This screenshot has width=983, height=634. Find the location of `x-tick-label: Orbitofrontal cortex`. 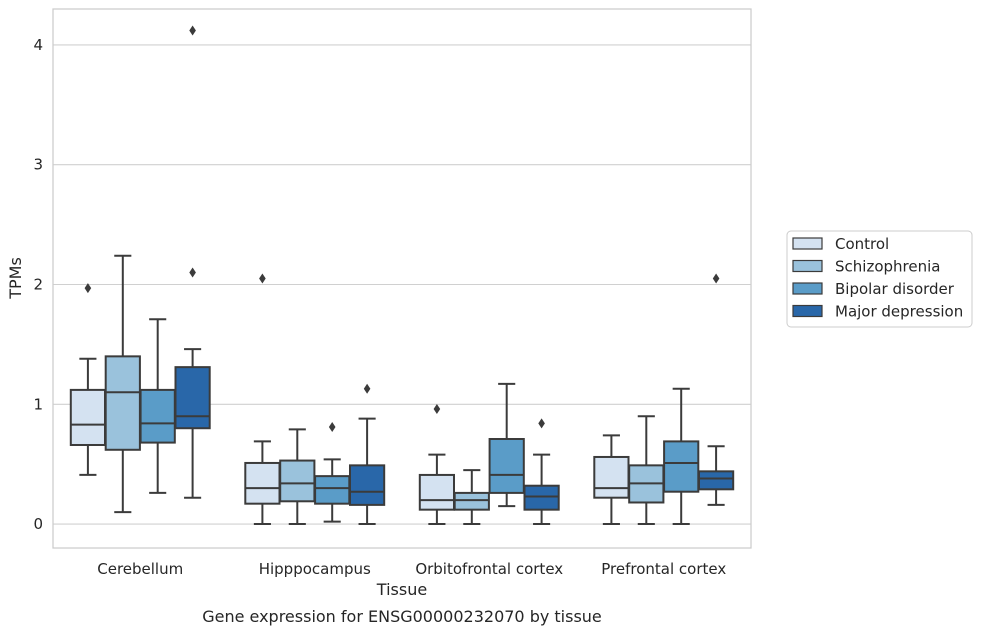

x-tick-label: Orbitofrontal cortex is located at coordinates (489, 569).